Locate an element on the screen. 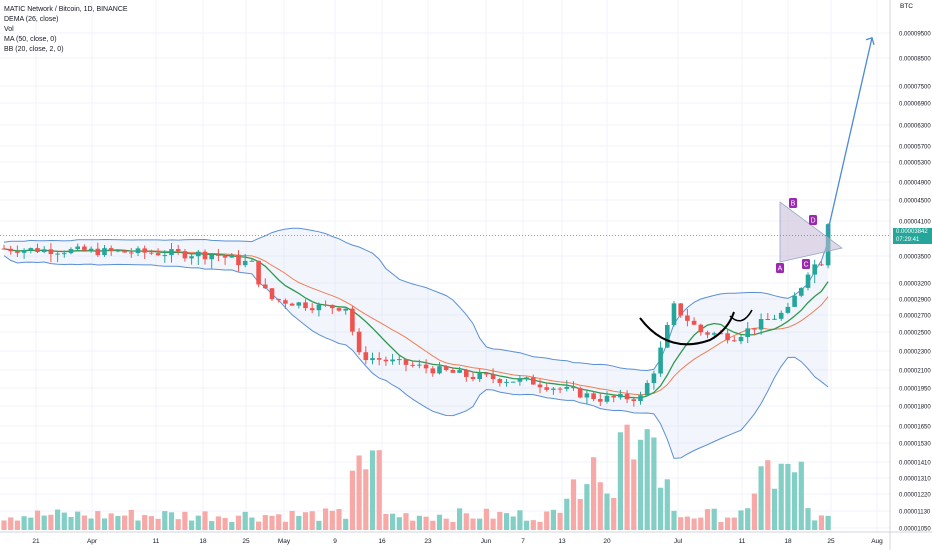 This screenshot has height=550, width=932. price-tick-label: 0.00001530 is located at coordinates (915, 445).